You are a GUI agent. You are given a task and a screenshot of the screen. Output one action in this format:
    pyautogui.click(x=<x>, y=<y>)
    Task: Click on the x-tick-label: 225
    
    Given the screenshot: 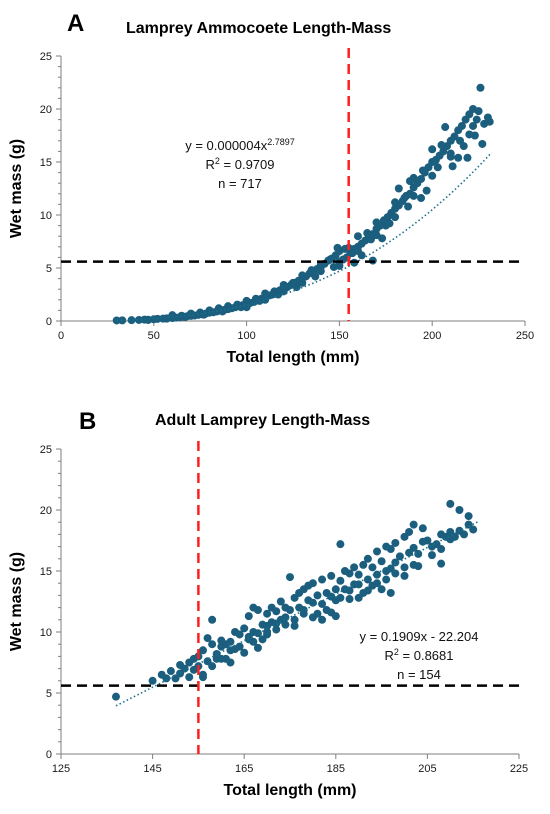 What is the action you would take?
    pyautogui.click(x=519, y=769)
    